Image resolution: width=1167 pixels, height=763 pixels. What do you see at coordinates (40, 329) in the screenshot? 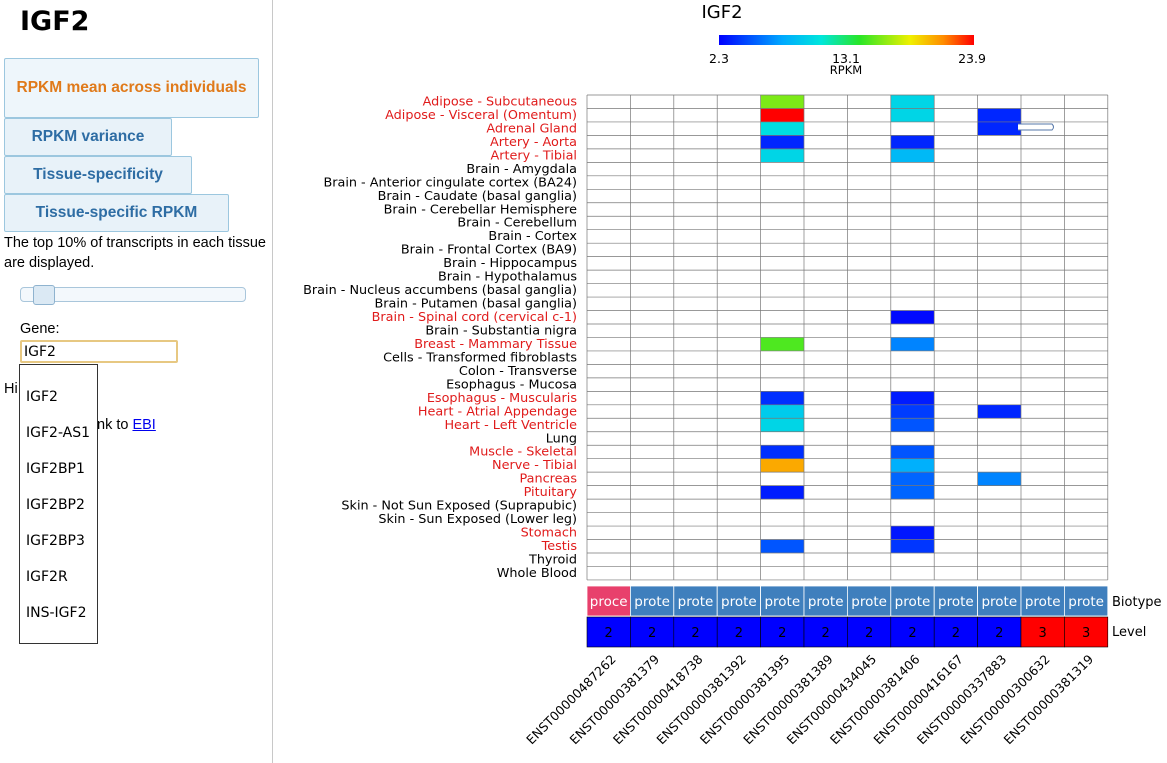
I see `gene-label: Gene:` at bounding box center [40, 329].